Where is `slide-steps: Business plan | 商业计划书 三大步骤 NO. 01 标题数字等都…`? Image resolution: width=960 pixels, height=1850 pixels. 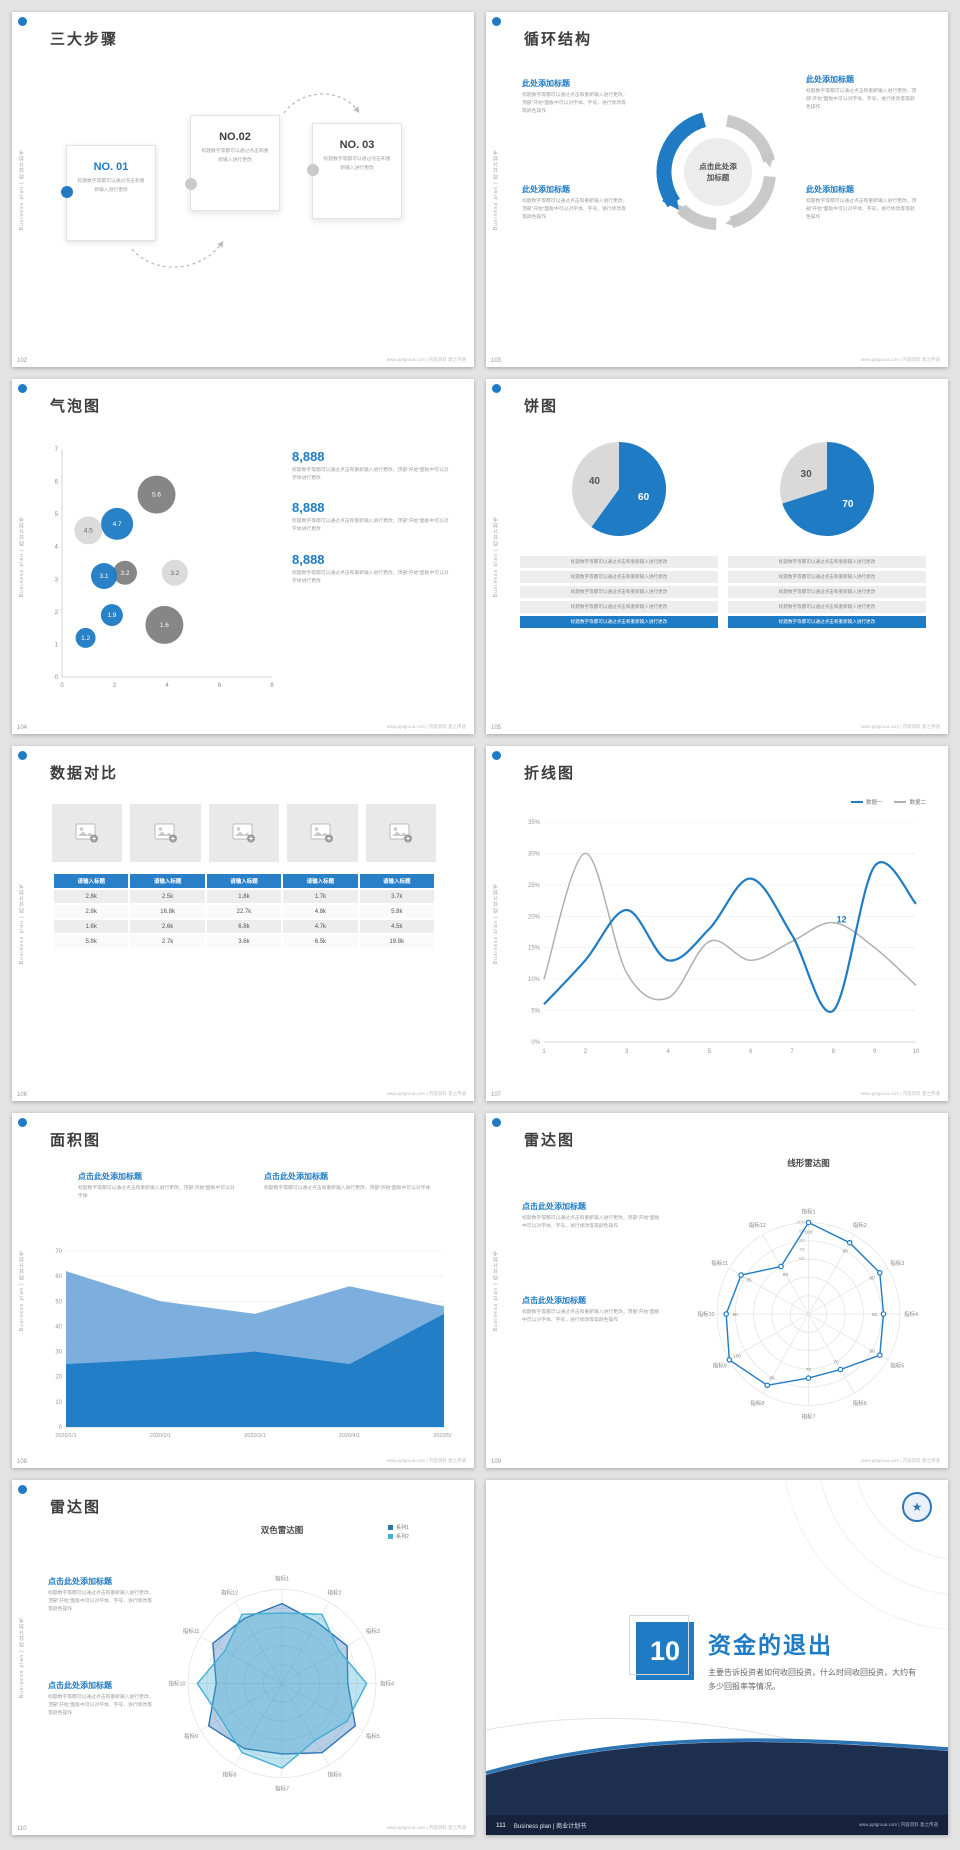
slide-steps: Business plan | 商业计划书 三大步骤 NO. 01 标题数字等都… is located at coordinates (243, 189).